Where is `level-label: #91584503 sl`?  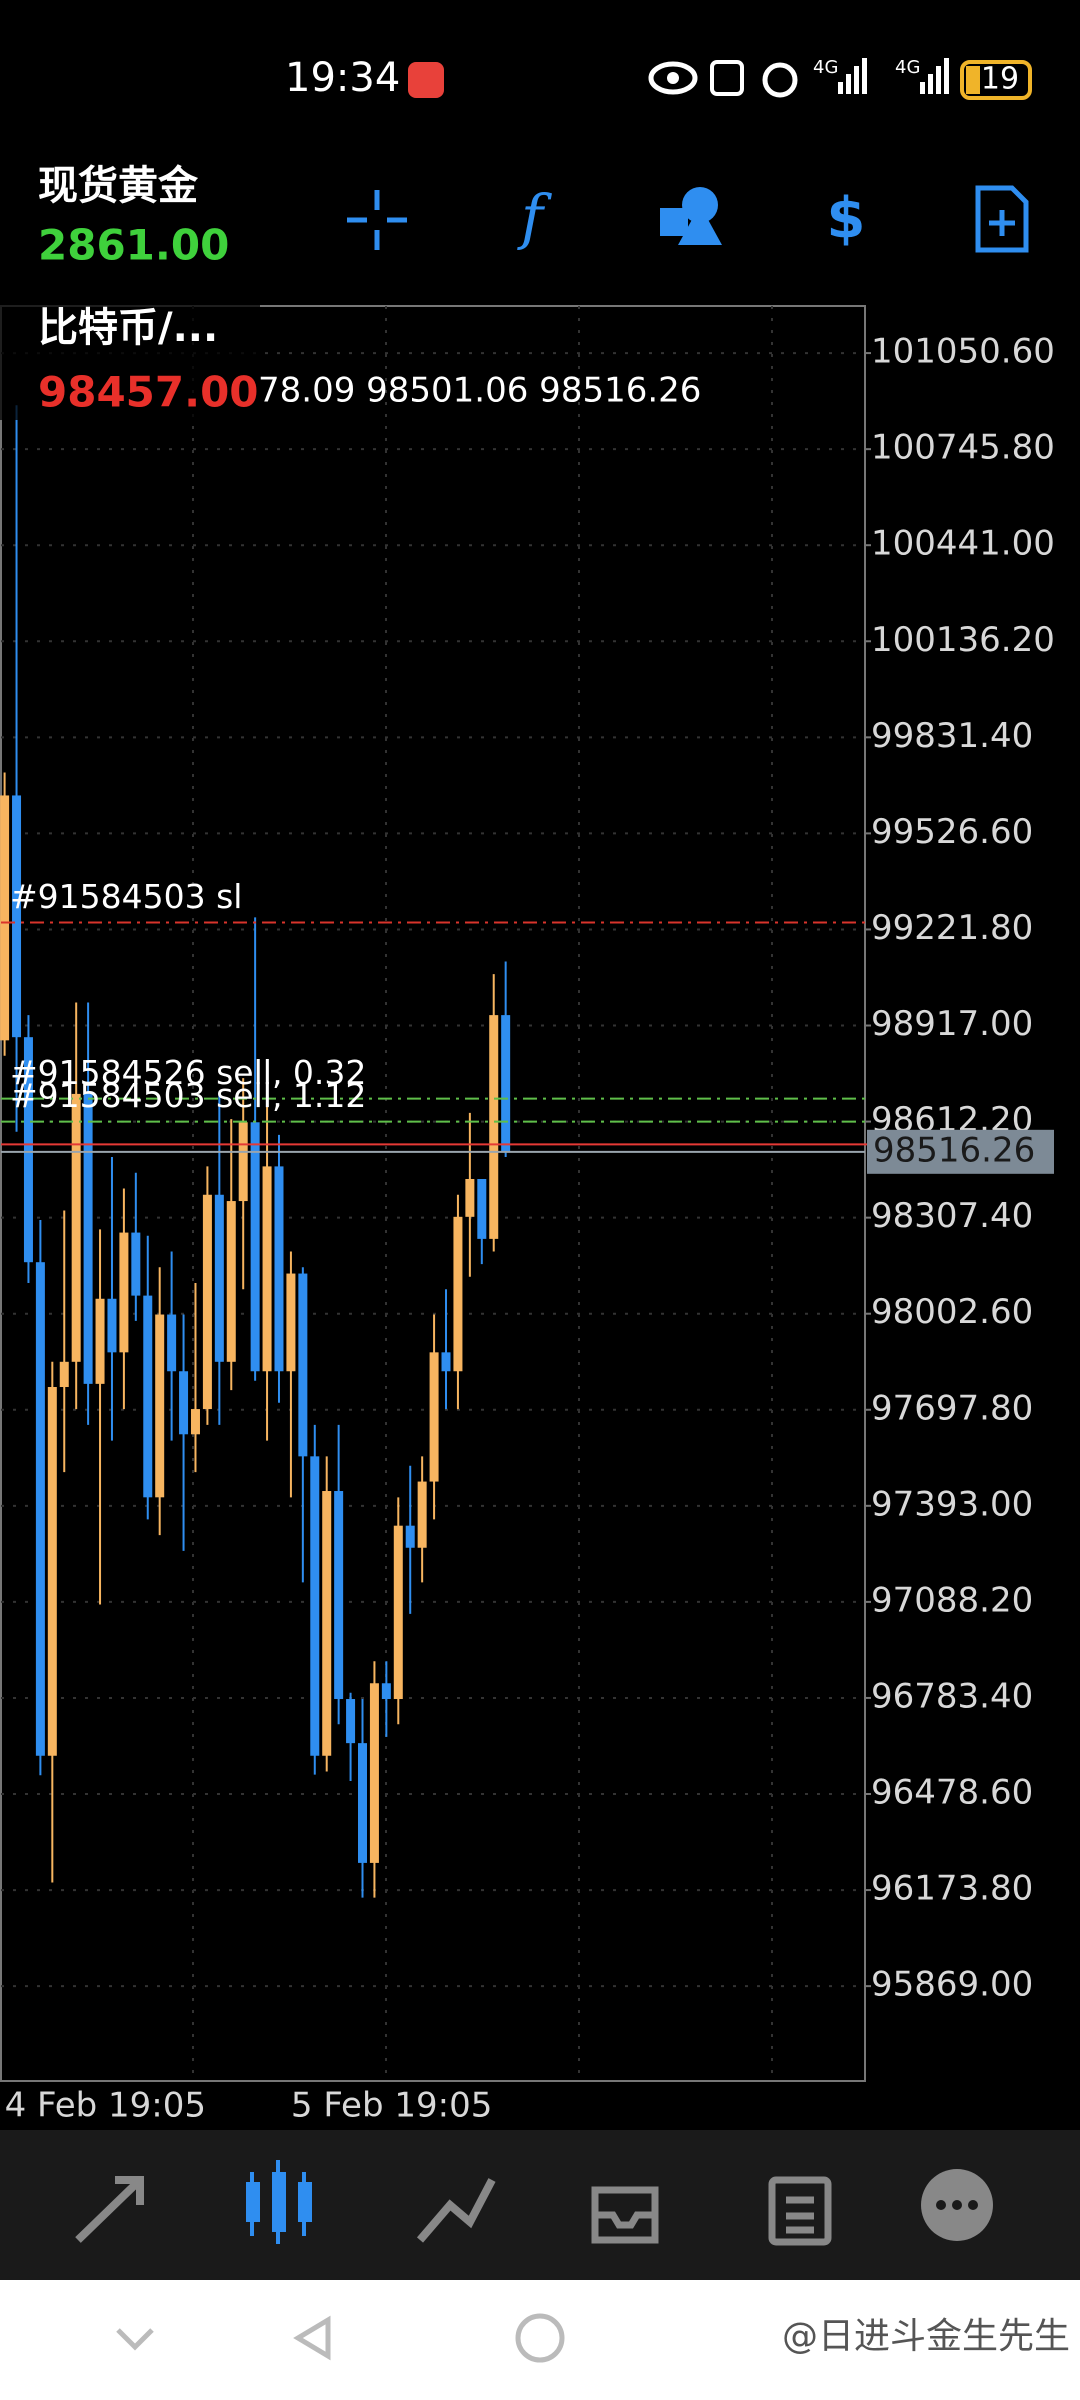 level-label: #91584503 sl is located at coordinates (126, 896).